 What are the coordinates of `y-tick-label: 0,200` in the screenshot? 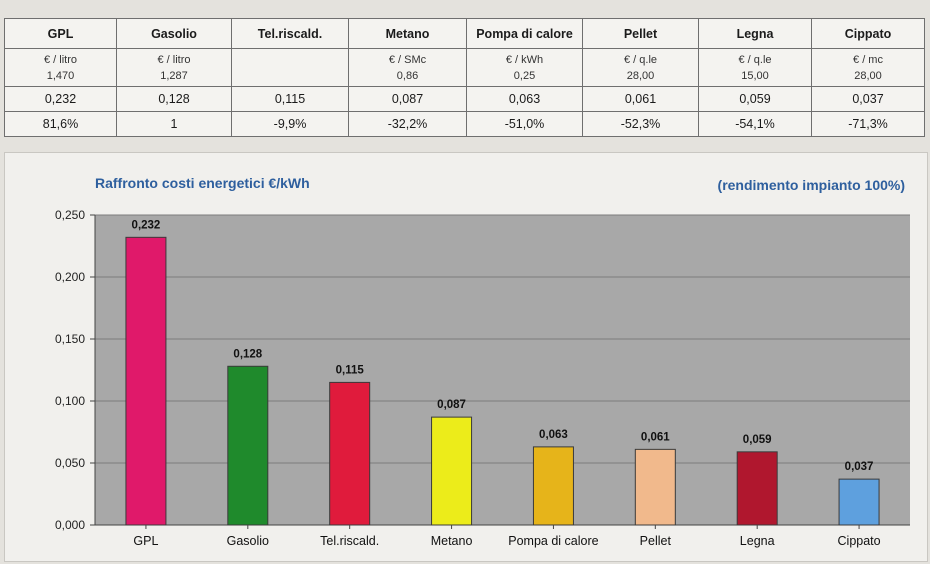 It's located at (70, 277).